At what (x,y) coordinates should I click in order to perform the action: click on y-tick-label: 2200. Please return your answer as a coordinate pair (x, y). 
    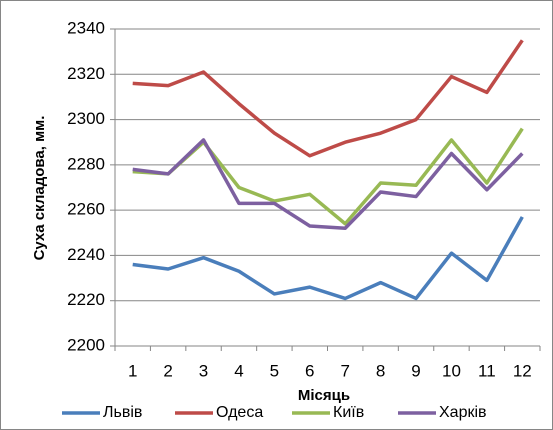
    Looking at the image, I should click on (86, 344).